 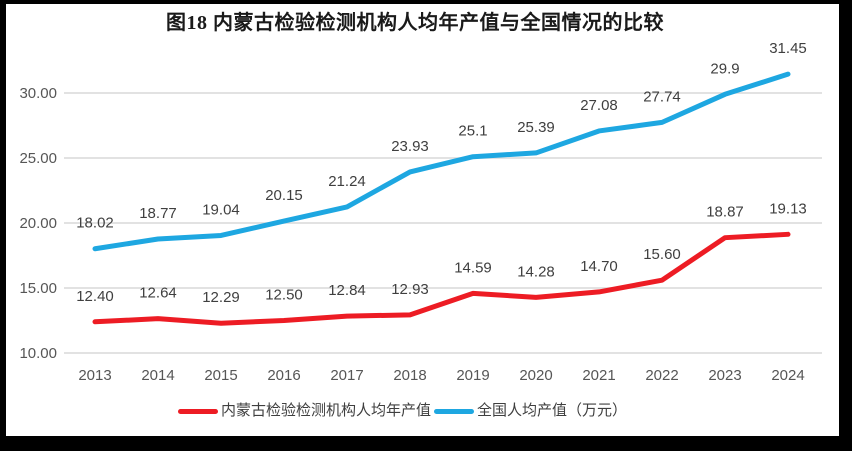 What do you see at coordinates (454, 411) in the screenshot?
I see `legend-swatch-blue-line` at bounding box center [454, 411].